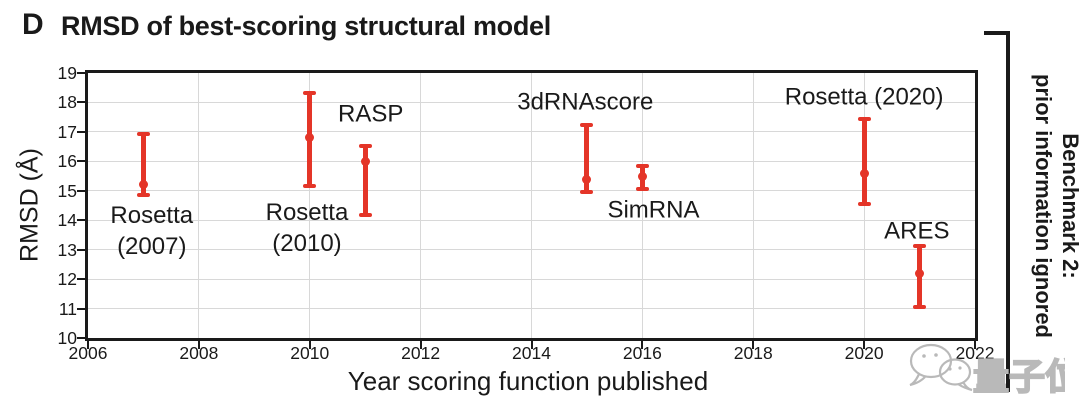 This screenshot has width=1080, height=418. Describe the element at coordinates (864, 353) in the screenshot. I see `x-tick-label: 2020` at that location.